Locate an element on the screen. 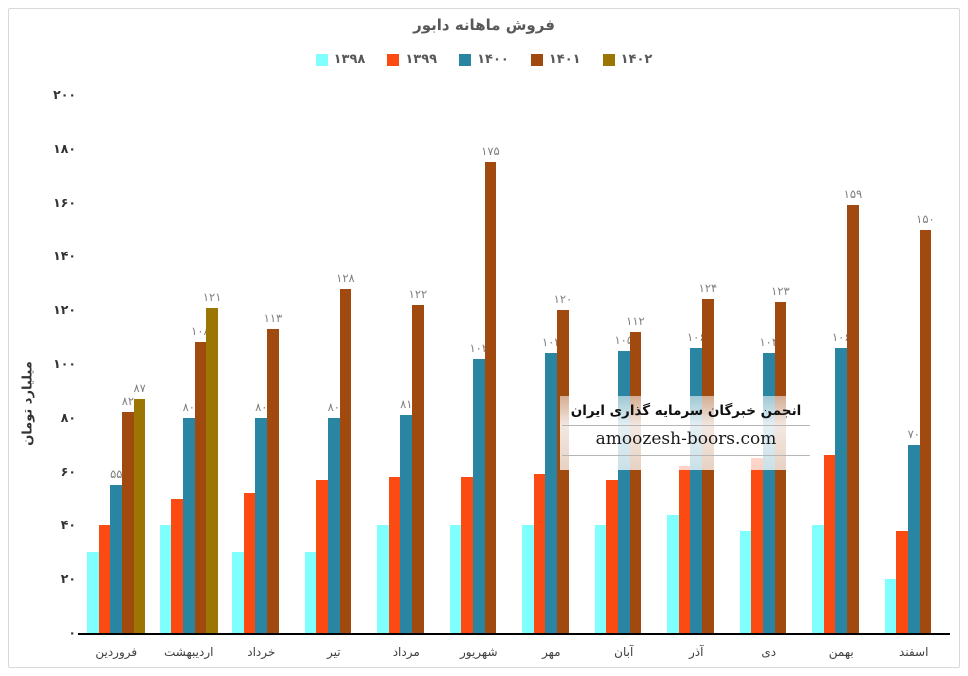 Image resolution: width=968 pixels, height=676 pixels. bar-data-label: ۱۱۳ is located at coordinates (273, 318).